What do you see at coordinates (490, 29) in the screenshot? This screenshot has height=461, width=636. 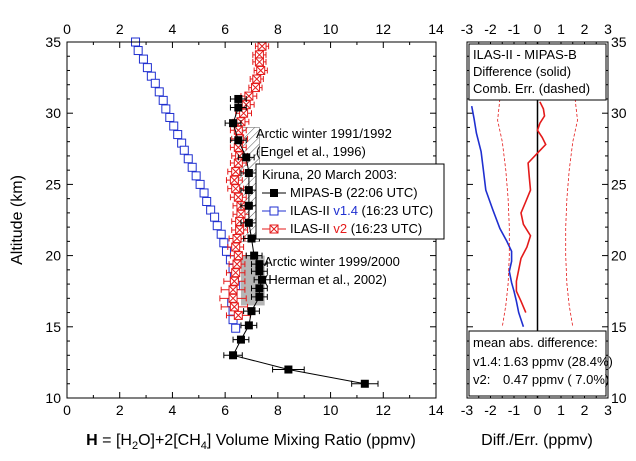 I see `x-tick-label-top: -2` at bounding box center [490, 29].